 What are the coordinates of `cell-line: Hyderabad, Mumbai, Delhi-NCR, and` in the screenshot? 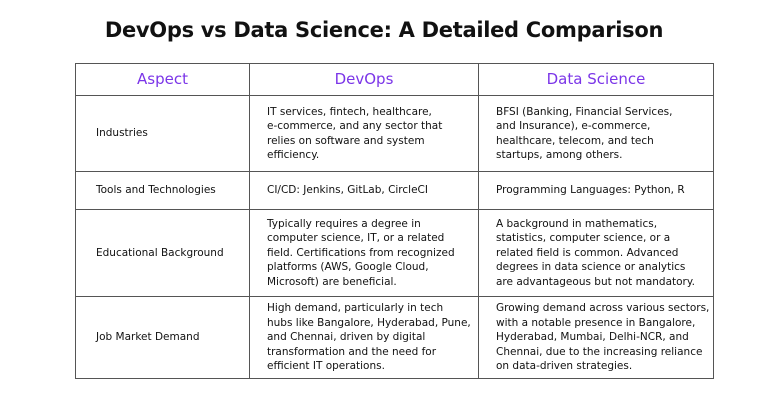 It's located at (592, 337).